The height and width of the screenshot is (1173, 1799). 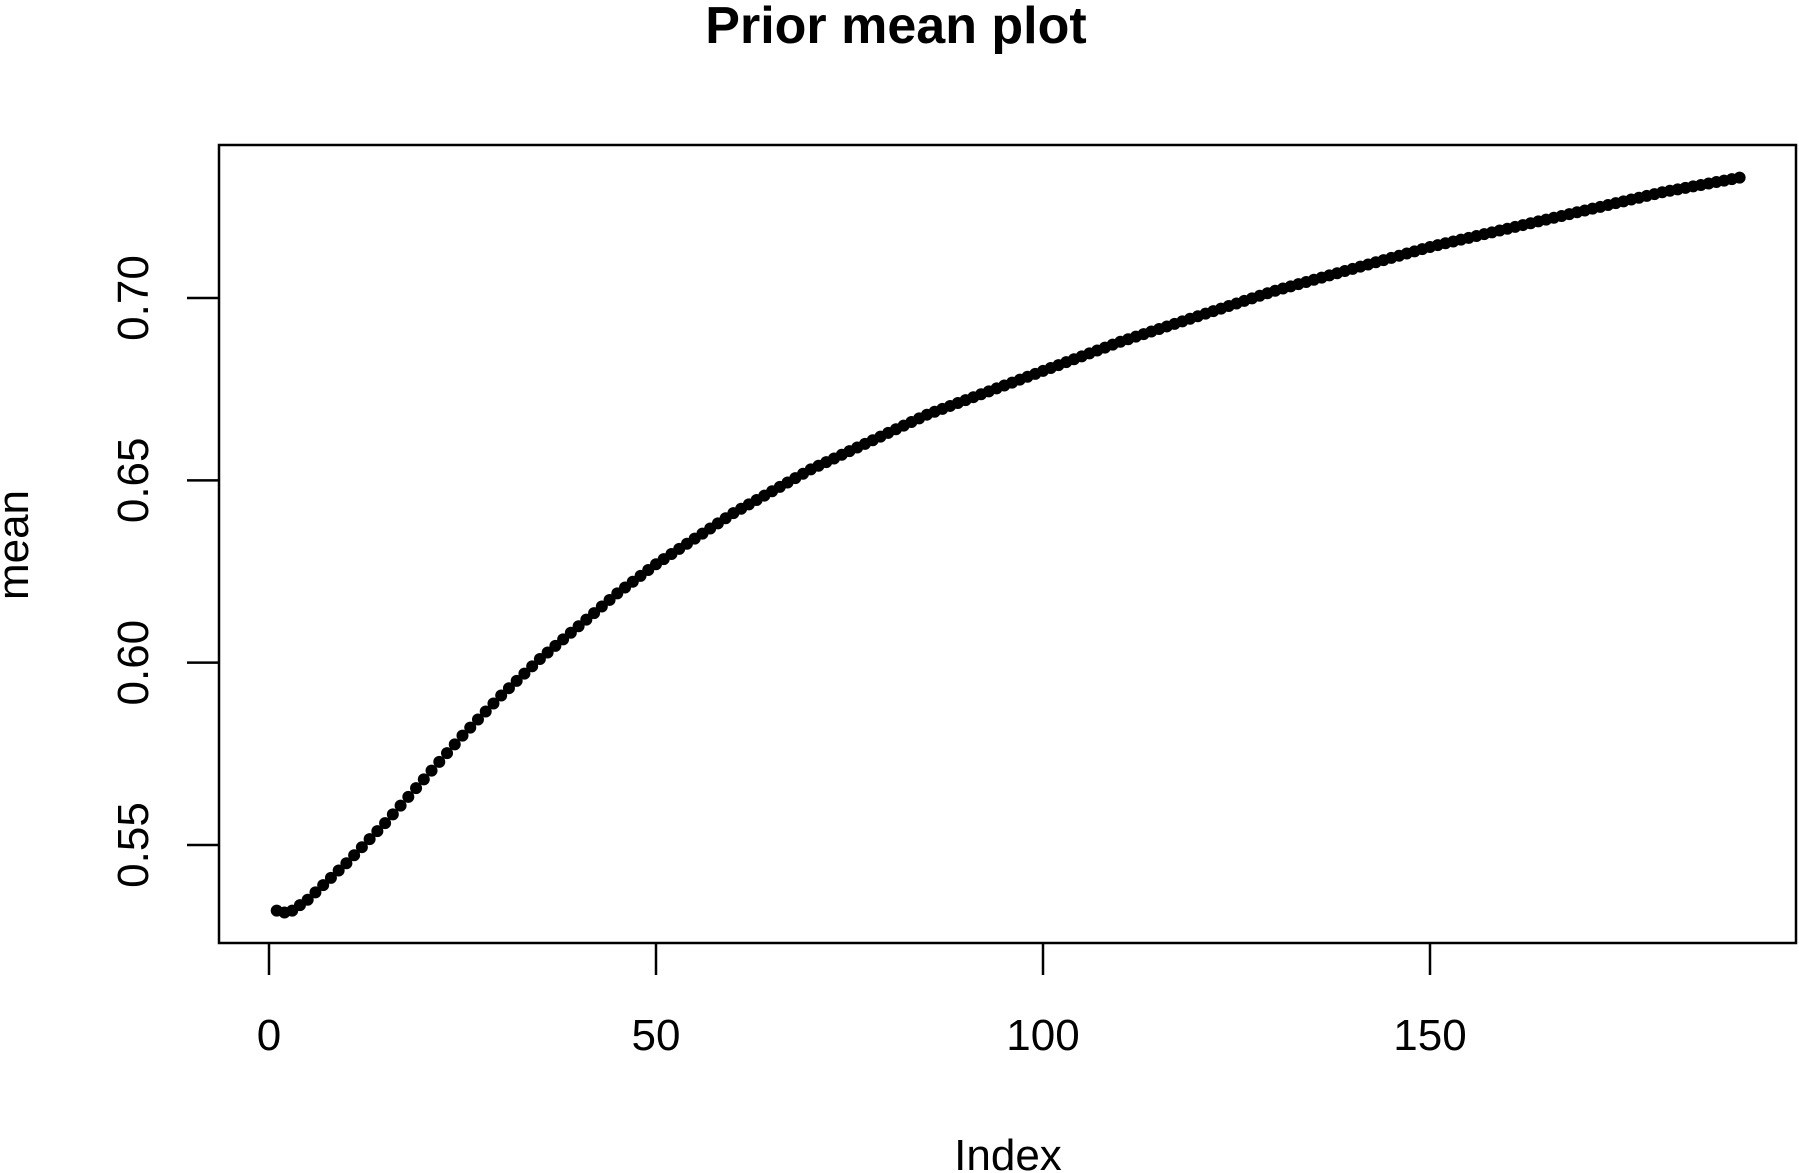 What do you see at coordinates (133, 663) in the screenshot?
I see `y-tick-label: 0.60` at bounding box center [133, 663].